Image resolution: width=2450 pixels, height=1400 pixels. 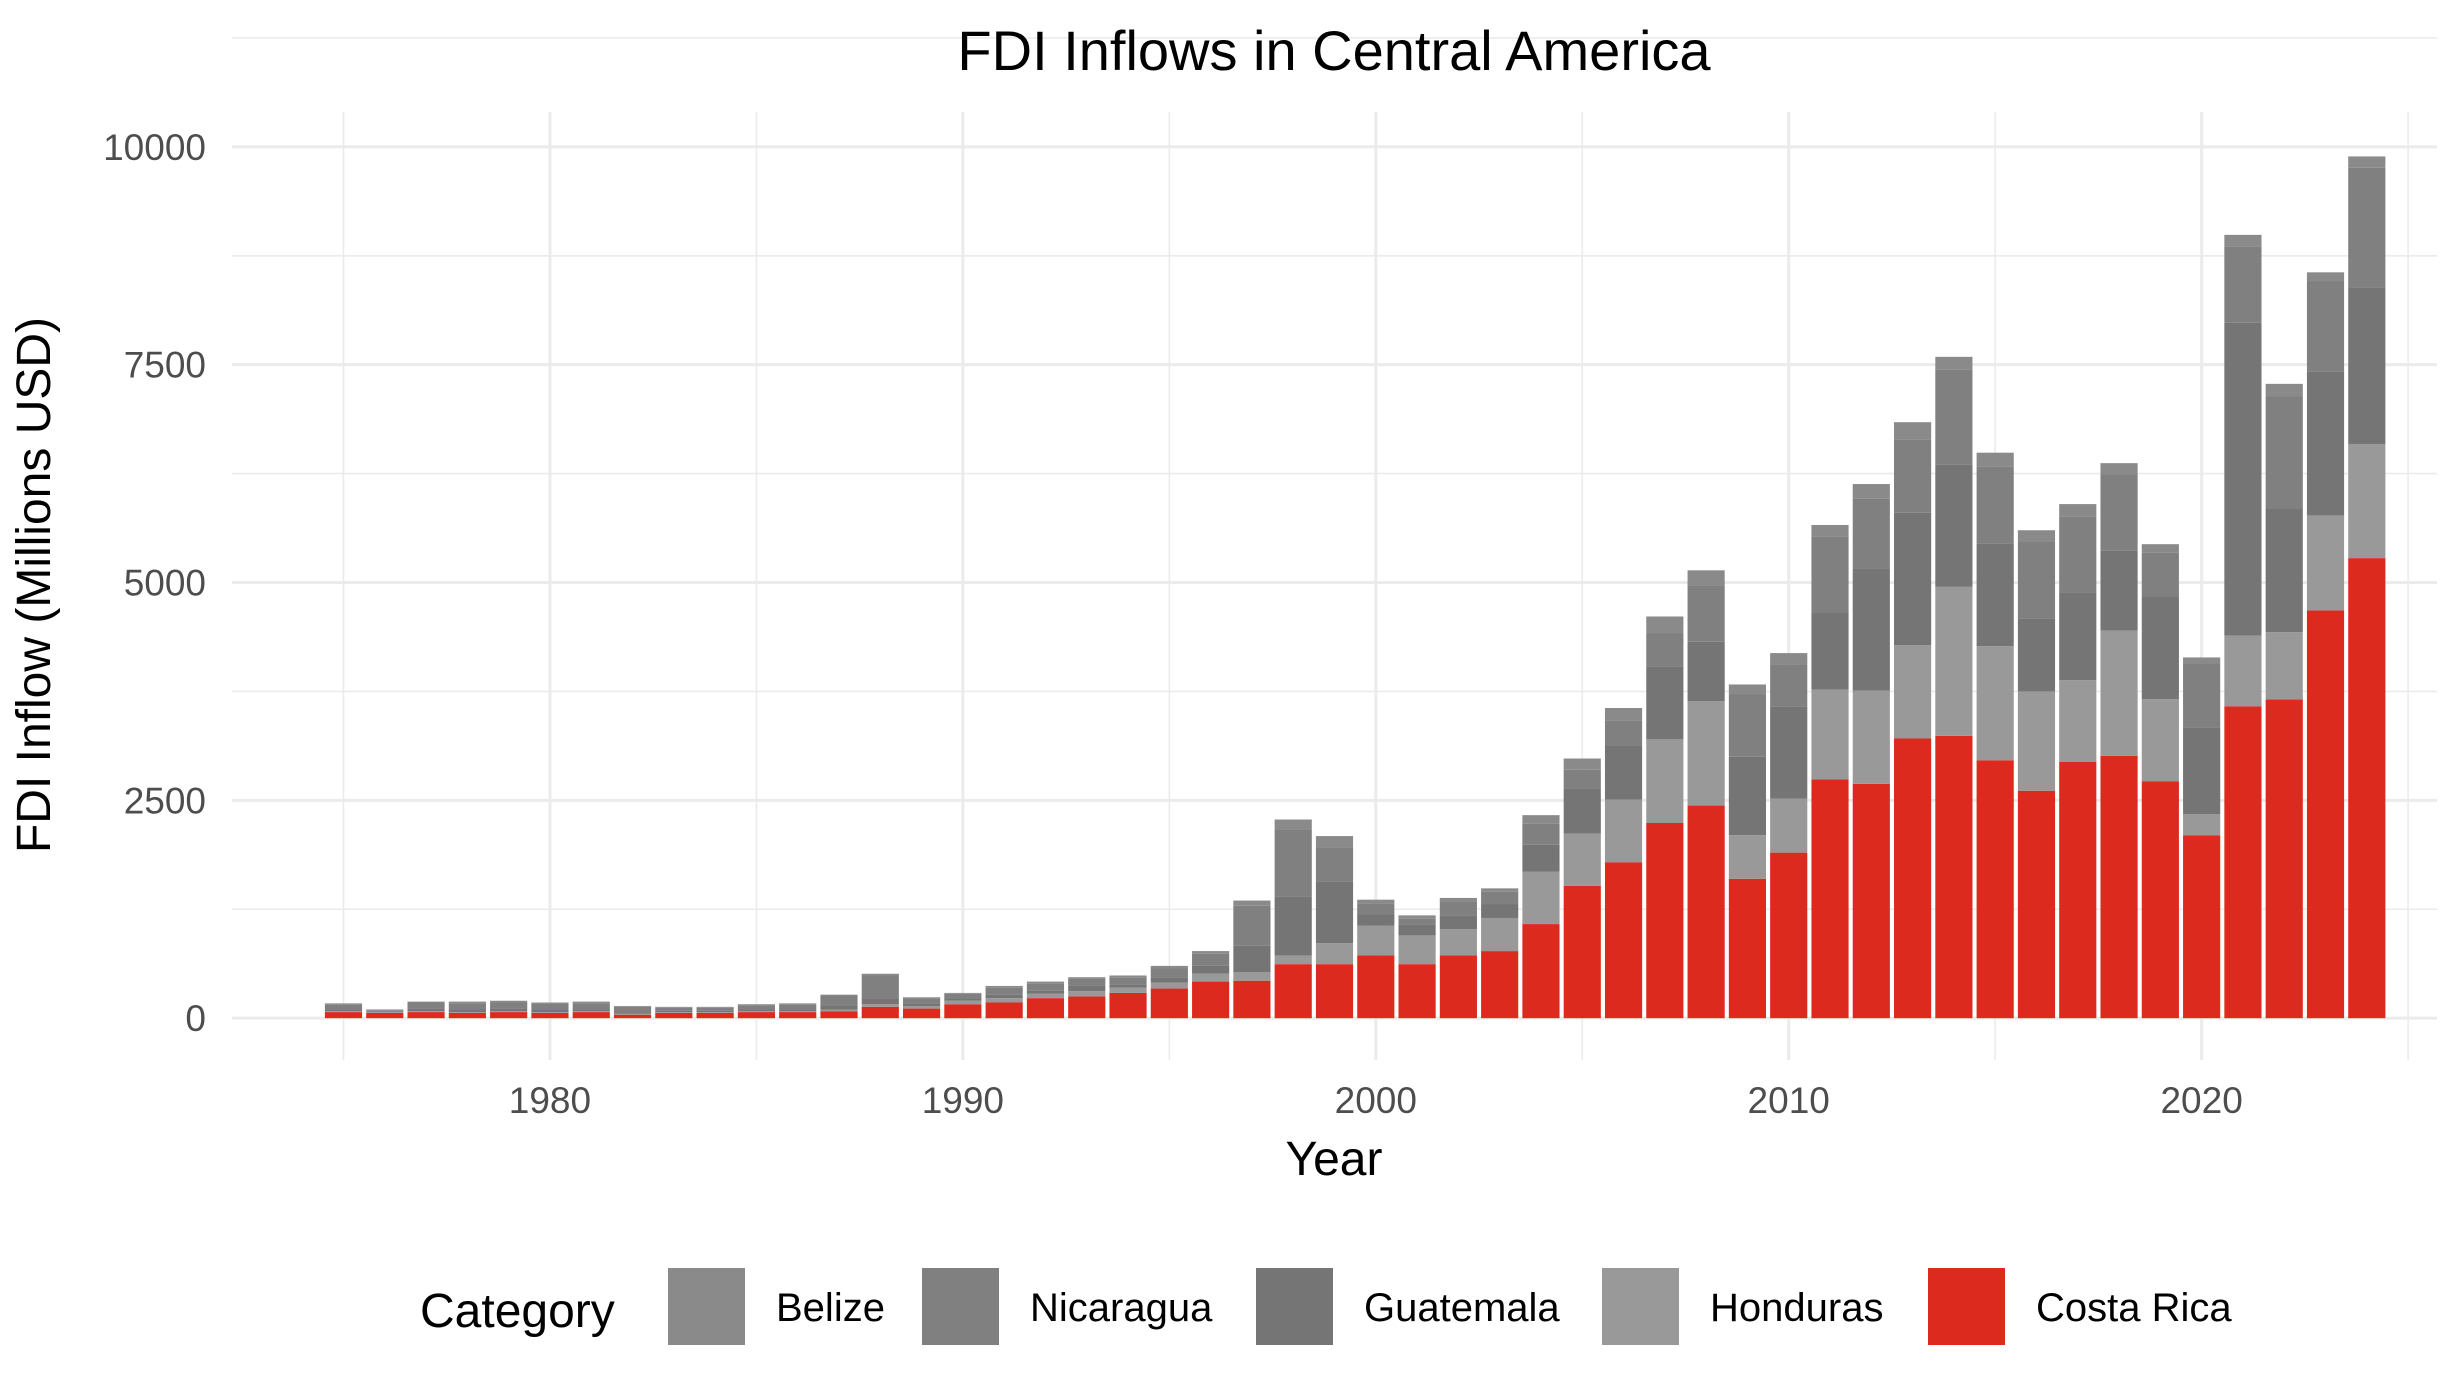 What do you see at coordinates (509, 1001) in the screenshot?
I see `bar-belize-1979` at bounding box center [509, 1001].